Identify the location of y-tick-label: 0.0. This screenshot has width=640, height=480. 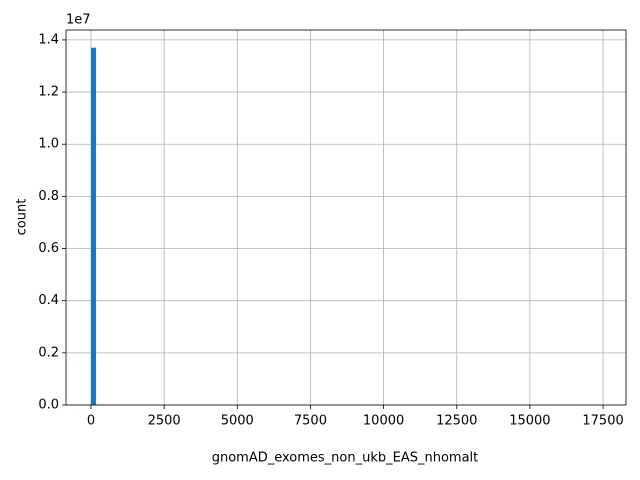
(48, 405).